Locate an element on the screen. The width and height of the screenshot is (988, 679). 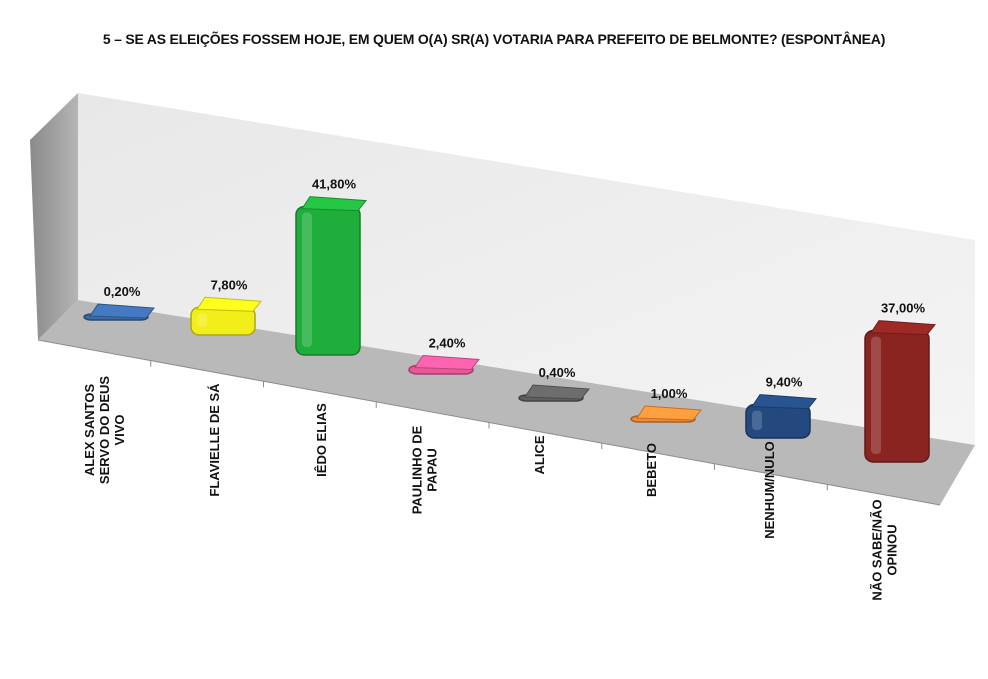
category-label: NÃO SABE/NÃO OPINOU is located at coordinates (885, 549).